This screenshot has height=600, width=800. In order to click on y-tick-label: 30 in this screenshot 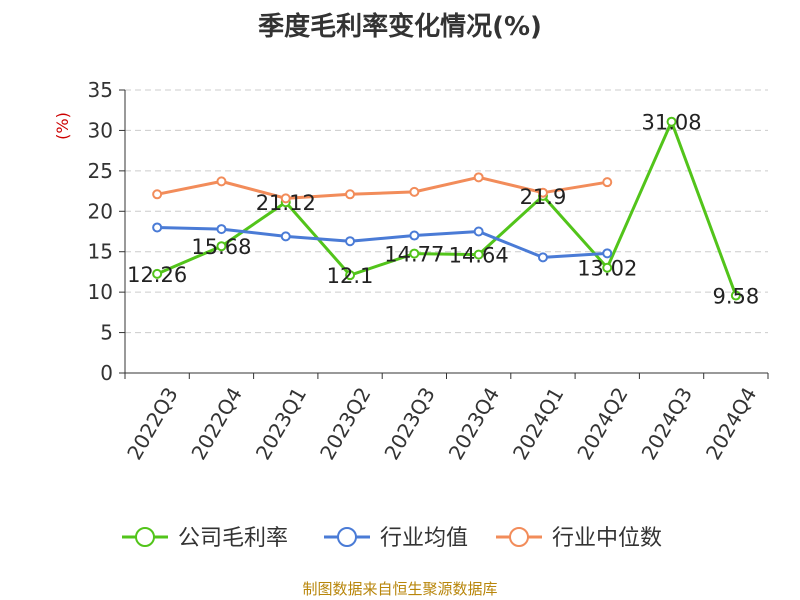, I will do `click(100, 130)`.